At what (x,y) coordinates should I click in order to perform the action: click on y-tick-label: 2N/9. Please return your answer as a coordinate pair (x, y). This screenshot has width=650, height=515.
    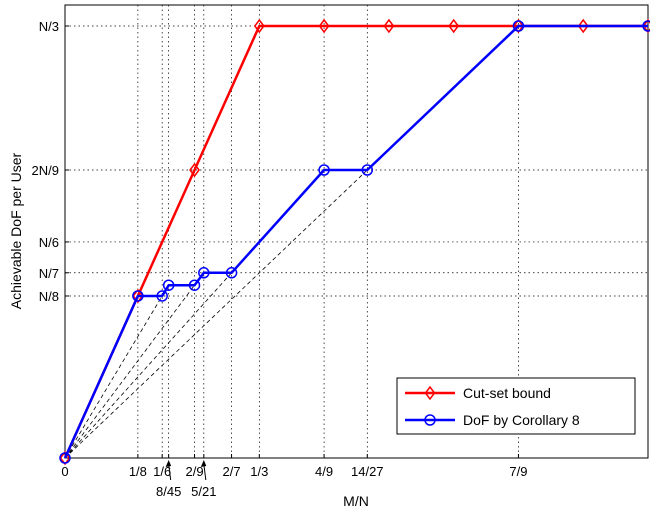
    Looking at the image, I should click on (45, 170).